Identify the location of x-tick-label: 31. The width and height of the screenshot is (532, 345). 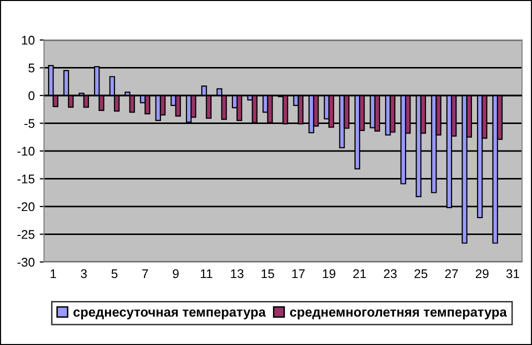
(513, 273).